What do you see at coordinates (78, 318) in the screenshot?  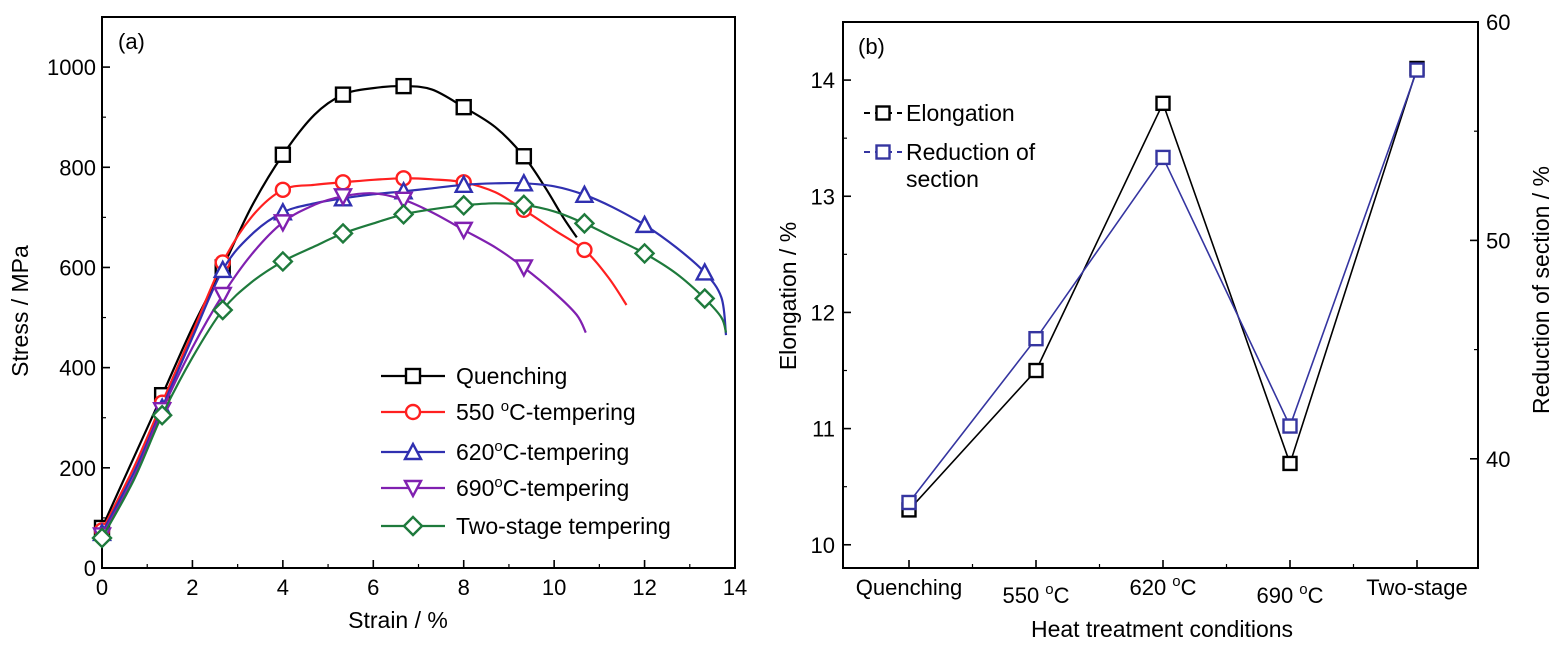 I see `panel-a-y-ticks: 0 200 400 600 800 1000` at bounding box center [78, 318].